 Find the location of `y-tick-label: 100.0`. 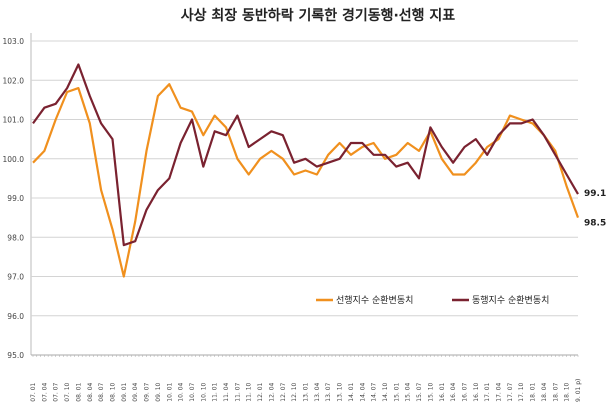

y-tick-label: 100.0 is located at coordinates (14, 159).